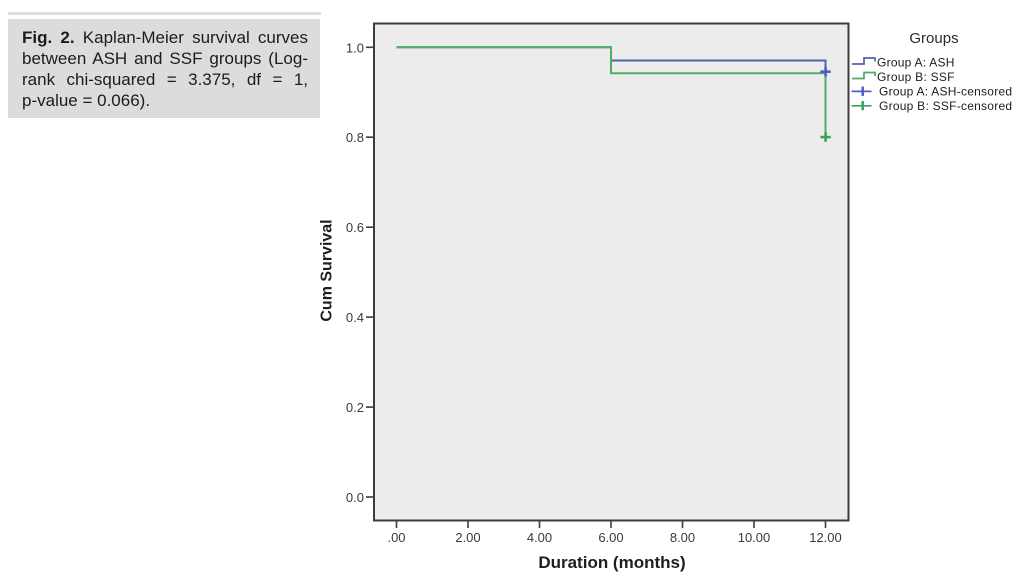 This screenshot has width=1016, height=575. What do you see at coordinates (327, 270) in the screenshot?
I see `svg-text: Cum Survival` at bounding box center [327, 270].